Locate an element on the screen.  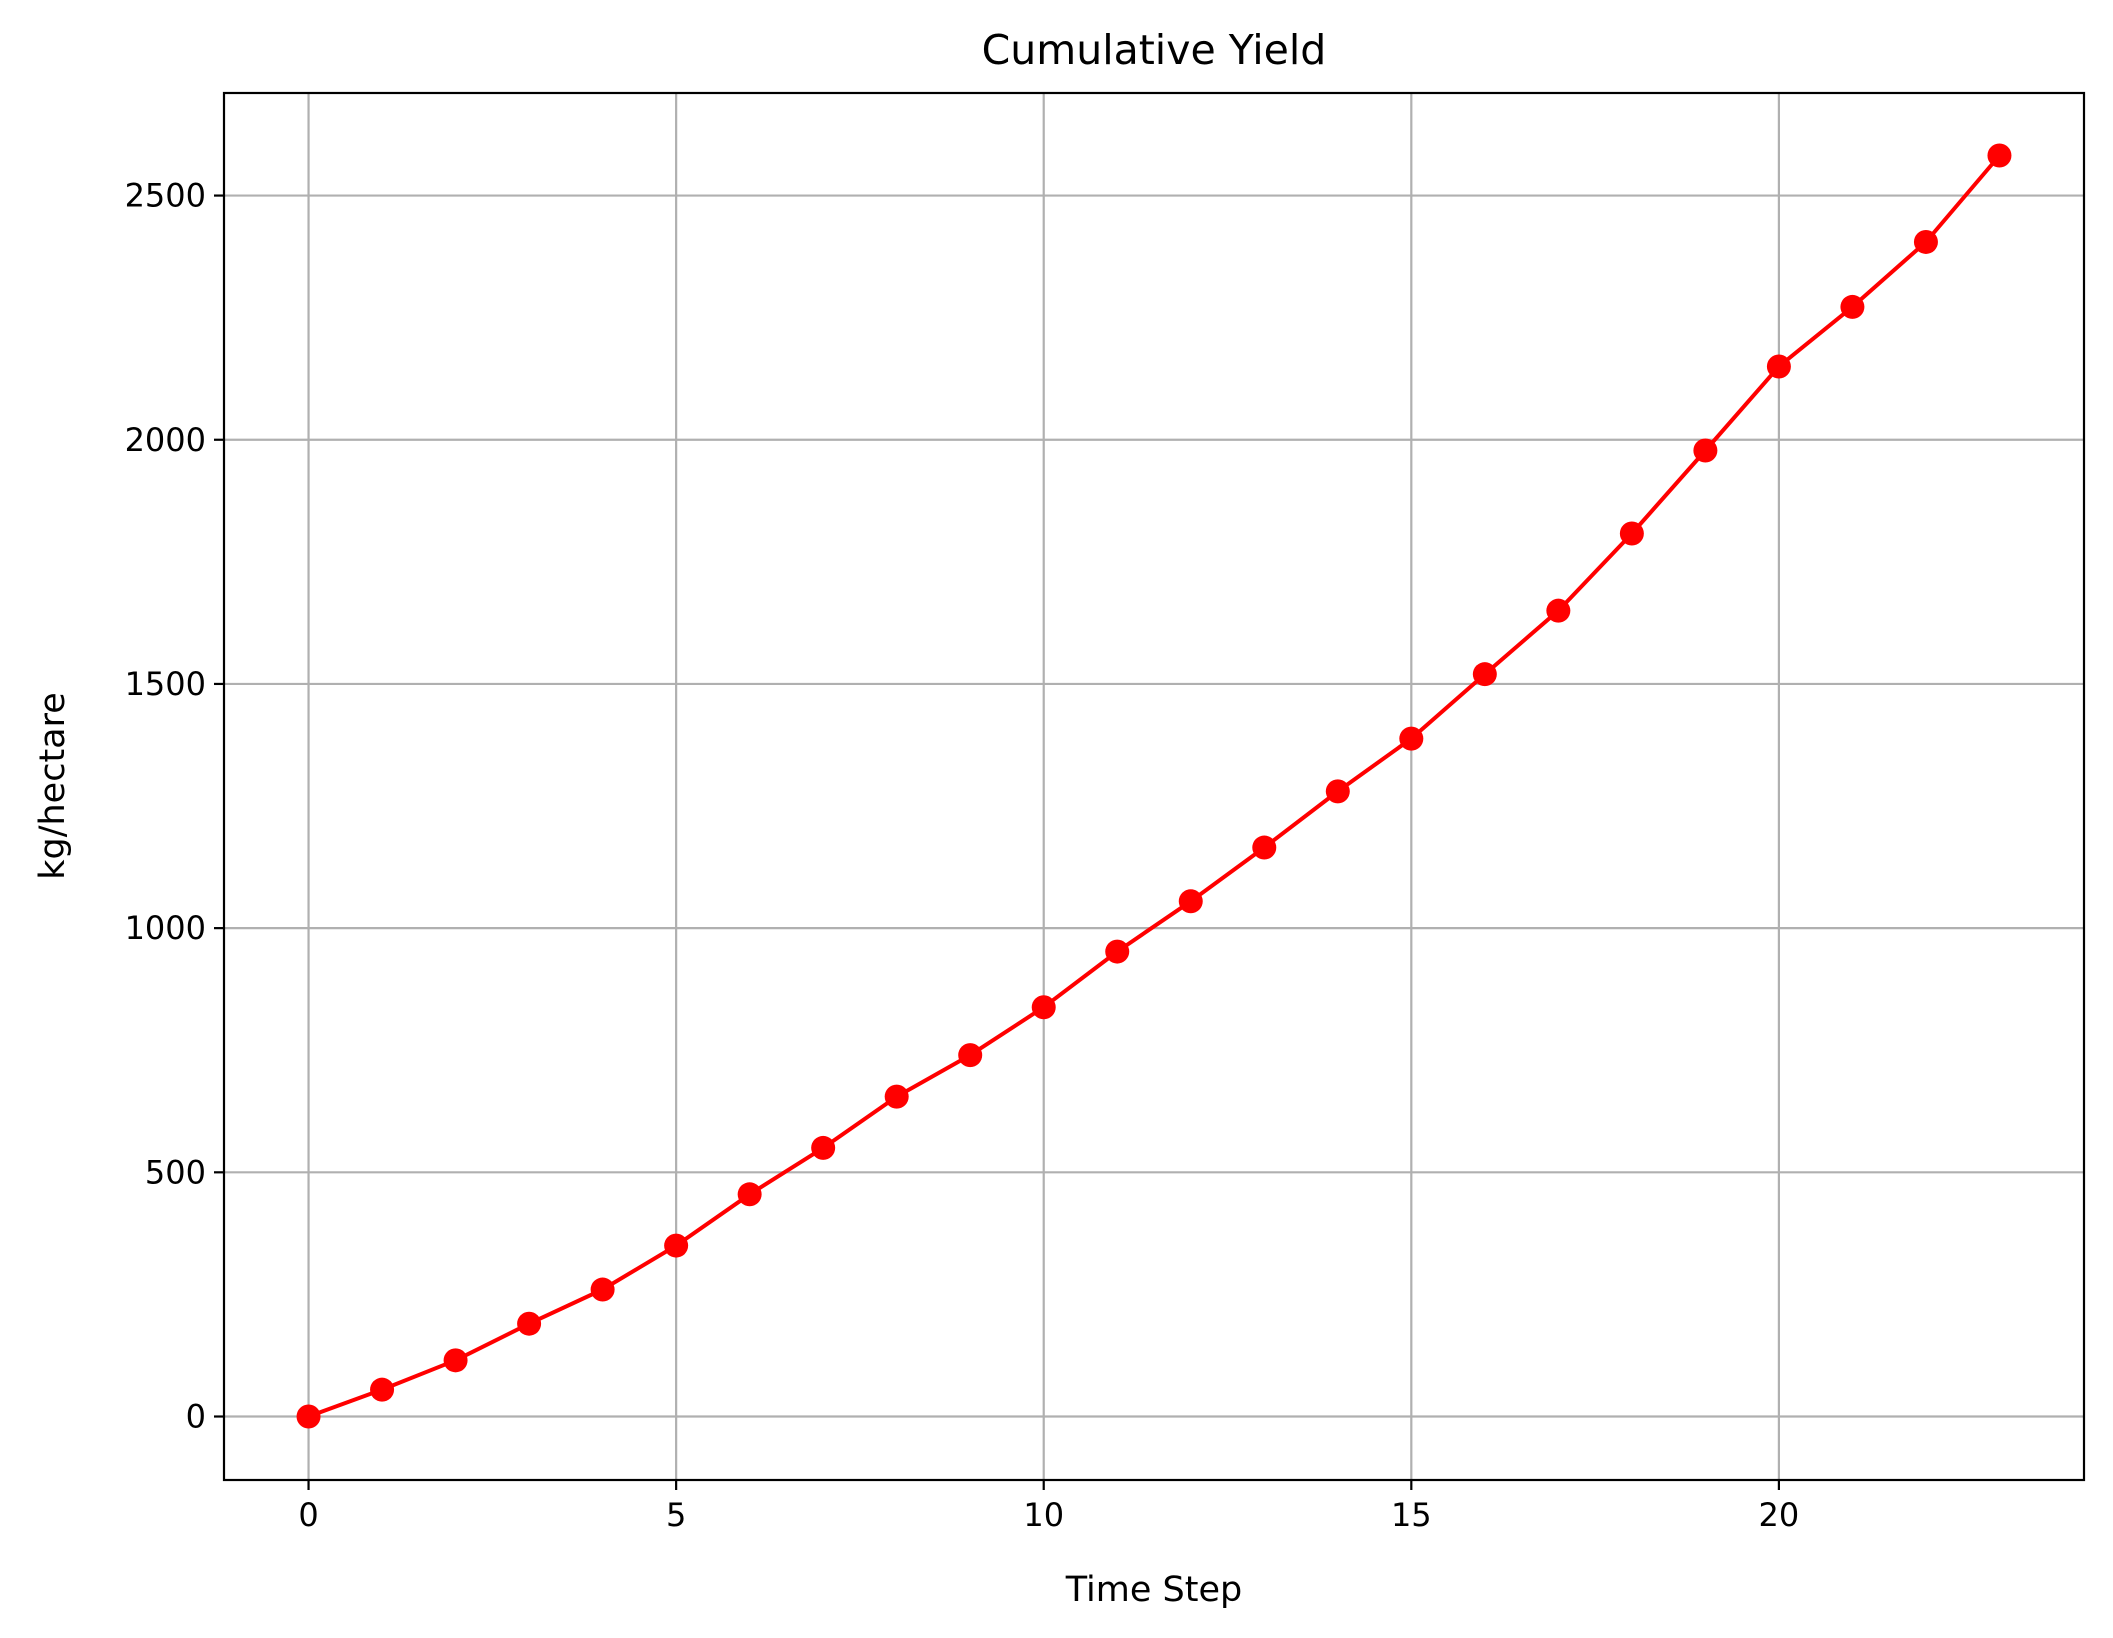
x-tick-label: 15 is located at coordinates (1411, 1515).